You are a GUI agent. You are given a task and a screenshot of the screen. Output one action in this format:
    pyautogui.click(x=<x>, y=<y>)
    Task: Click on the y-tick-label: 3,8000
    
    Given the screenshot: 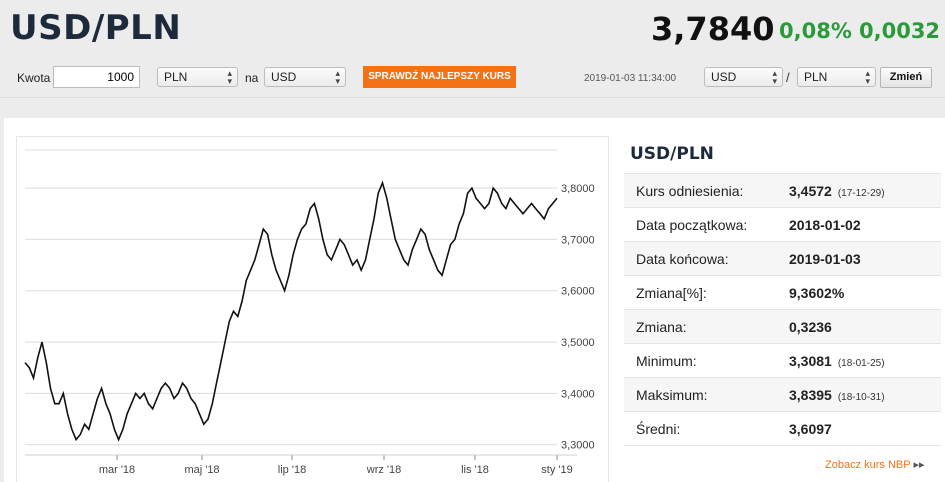 What is the action you would take?
    pyautogui.click(x=578, y=189)
    